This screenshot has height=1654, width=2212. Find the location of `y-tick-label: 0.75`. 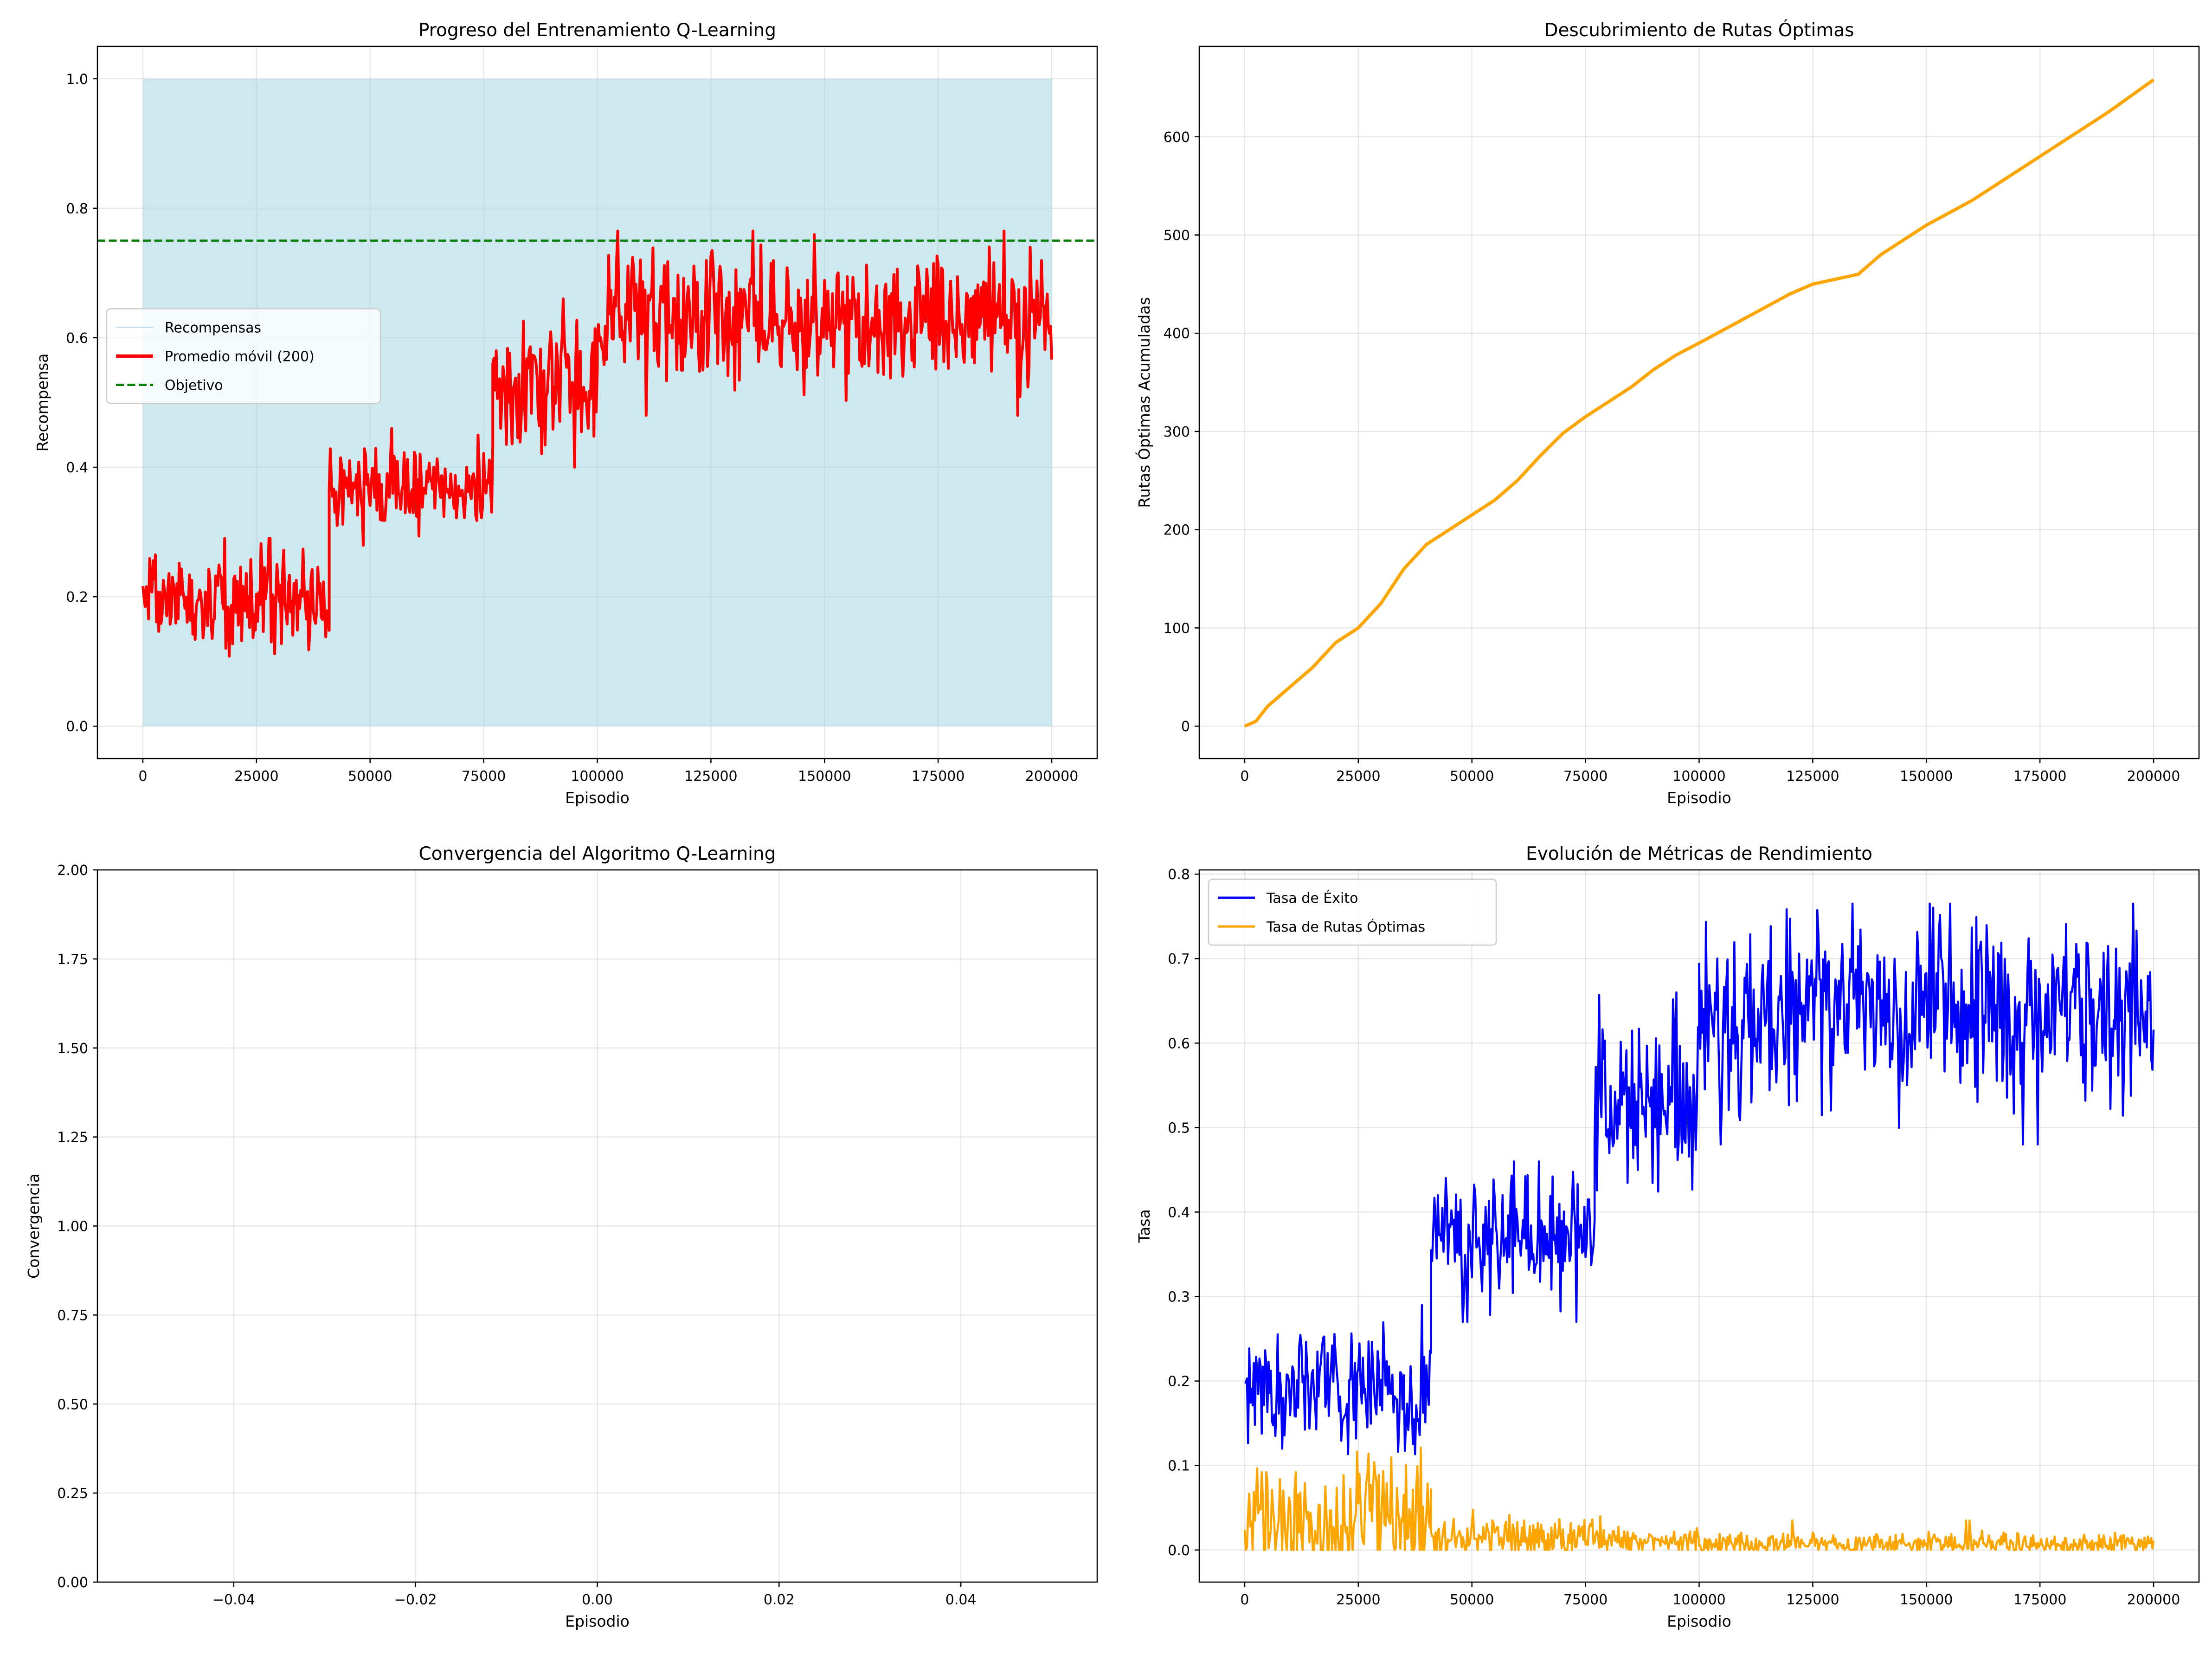

y-tick-label: 0.75 is located at coordinates (72, 1315).